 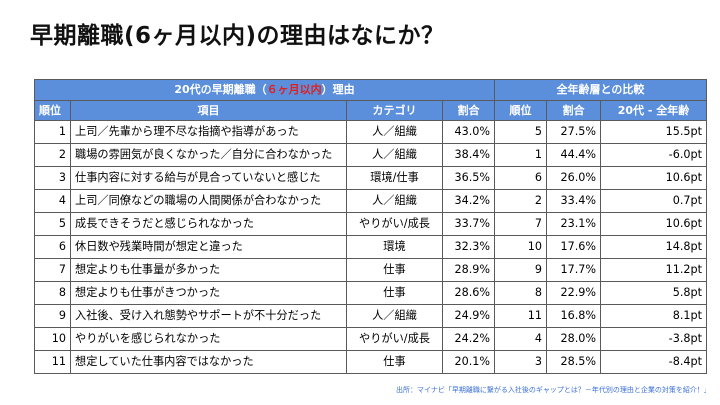 What do you see at coordinates (52, 155) in the screenshot?
I see `cell-rank: 2` at bounding box center [52, 155].